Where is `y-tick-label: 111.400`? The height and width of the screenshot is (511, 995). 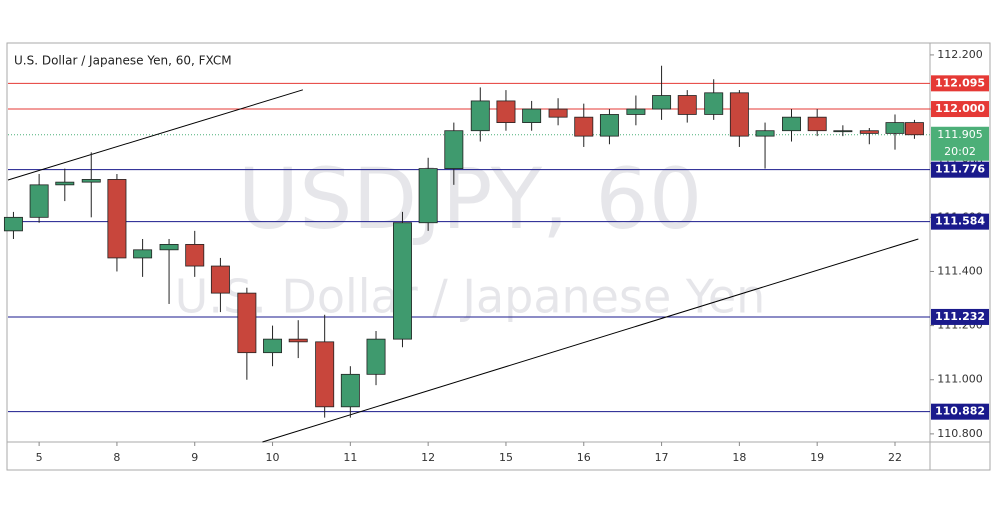 y-tick-label: 111.400 is located at coordinates (960, 270).